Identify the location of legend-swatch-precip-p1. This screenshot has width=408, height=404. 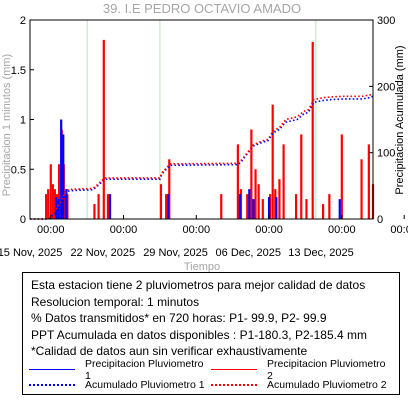
(52, 369).